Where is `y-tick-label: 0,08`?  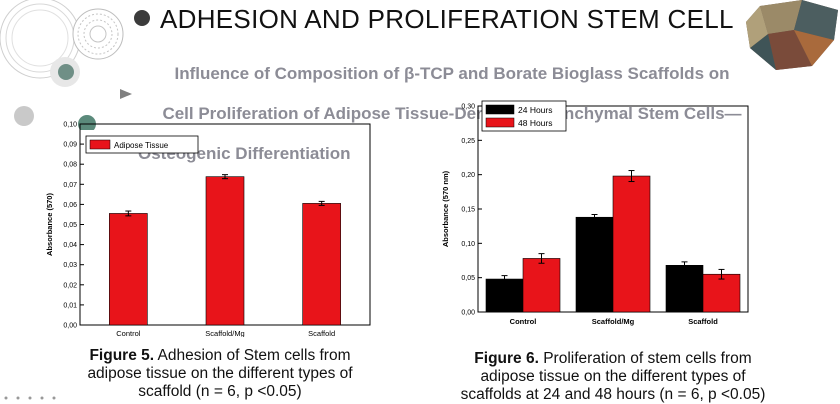
y-tick-label: 0,08 is located at coordinates (70, 165).